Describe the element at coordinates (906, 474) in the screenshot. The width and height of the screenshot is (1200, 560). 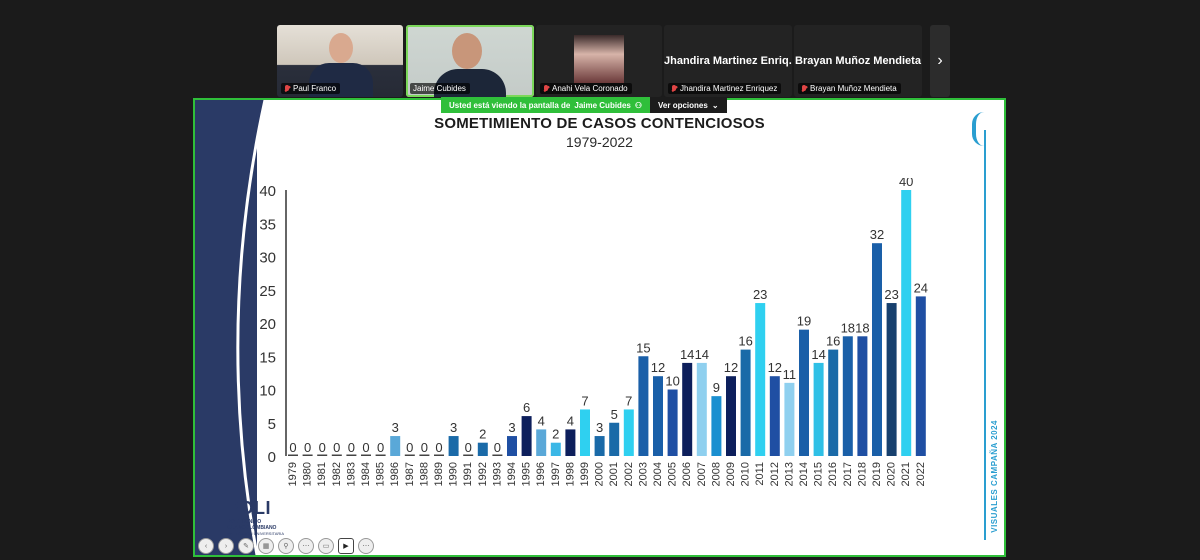
I see `x-tick-label: 2021` at that location.